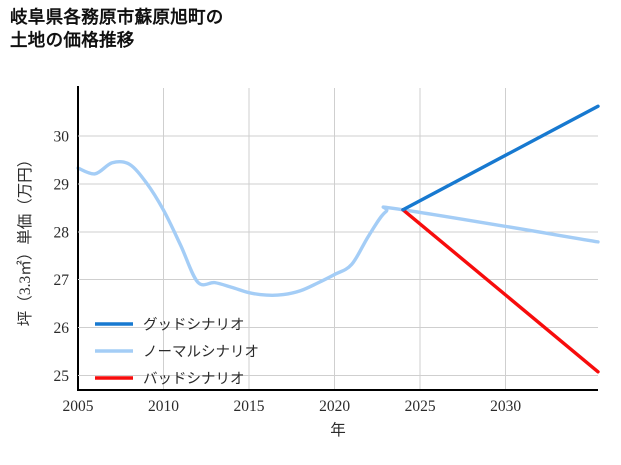 The image size is (621, 465). What do you see at coordinates (201, 353) in the screenshot?
I see `legend-label-1: ノーマルシナリオ` at bounding box center [201, 353].